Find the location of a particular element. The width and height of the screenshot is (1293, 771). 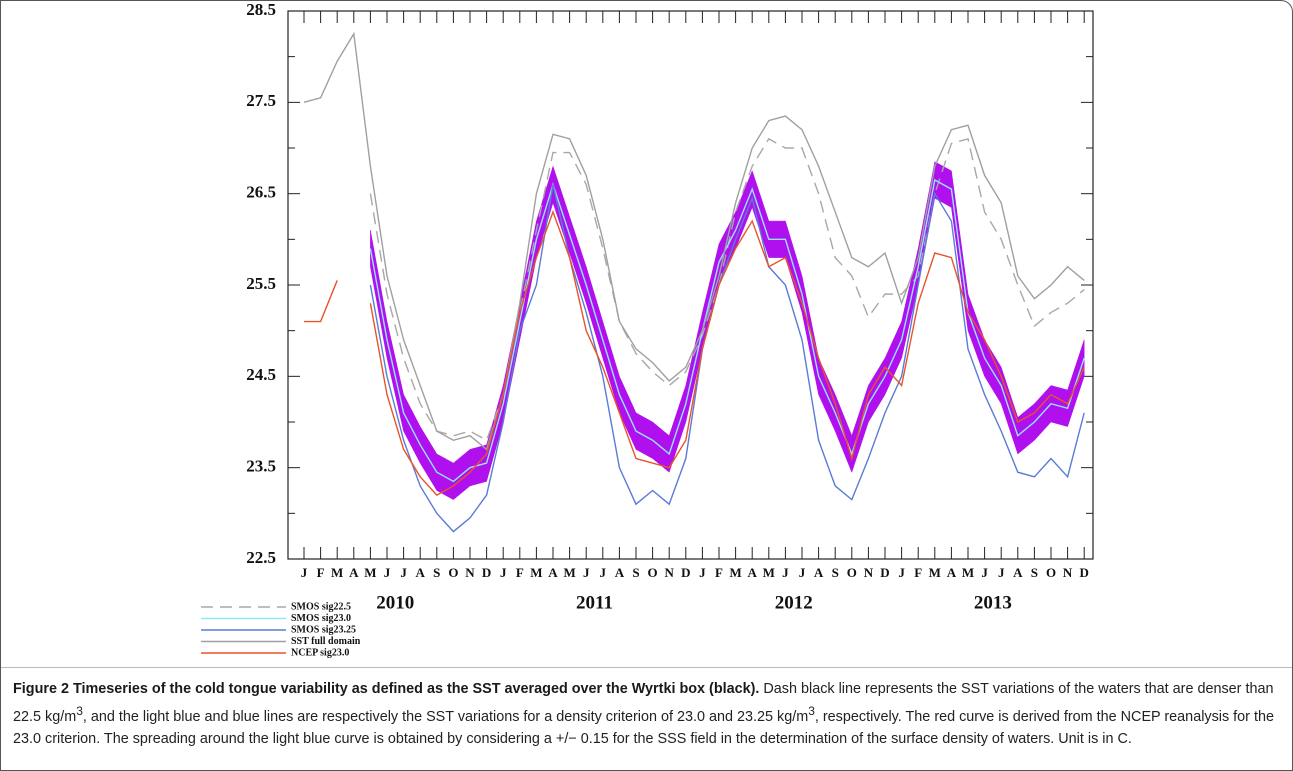

y-tick-label: 25.5 is located at coordinates (261, 283).